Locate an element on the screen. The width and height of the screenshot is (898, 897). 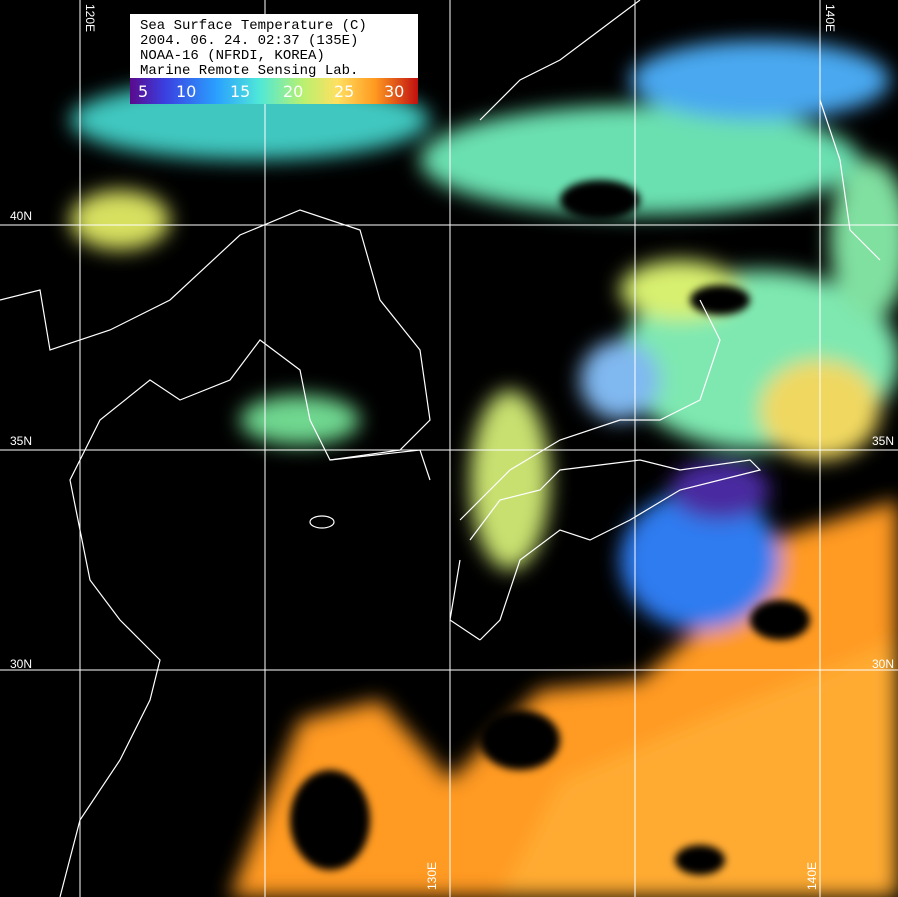
legend-line: NOAA-16 (NFRDI, KOREA) is located at coordinates (232, 56).